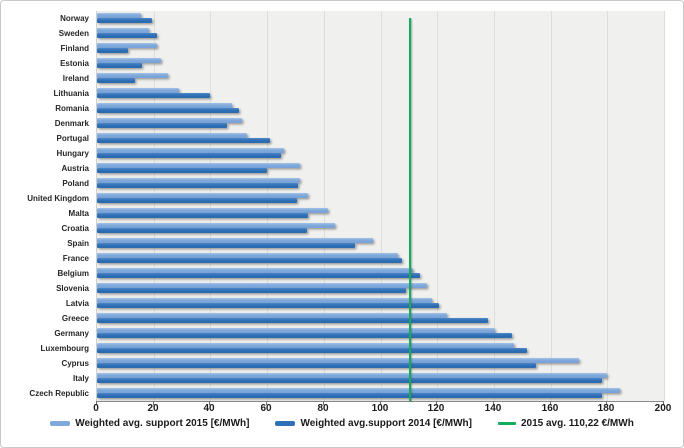  I want to click on axis-tick-label: 120, so click(436, 408).